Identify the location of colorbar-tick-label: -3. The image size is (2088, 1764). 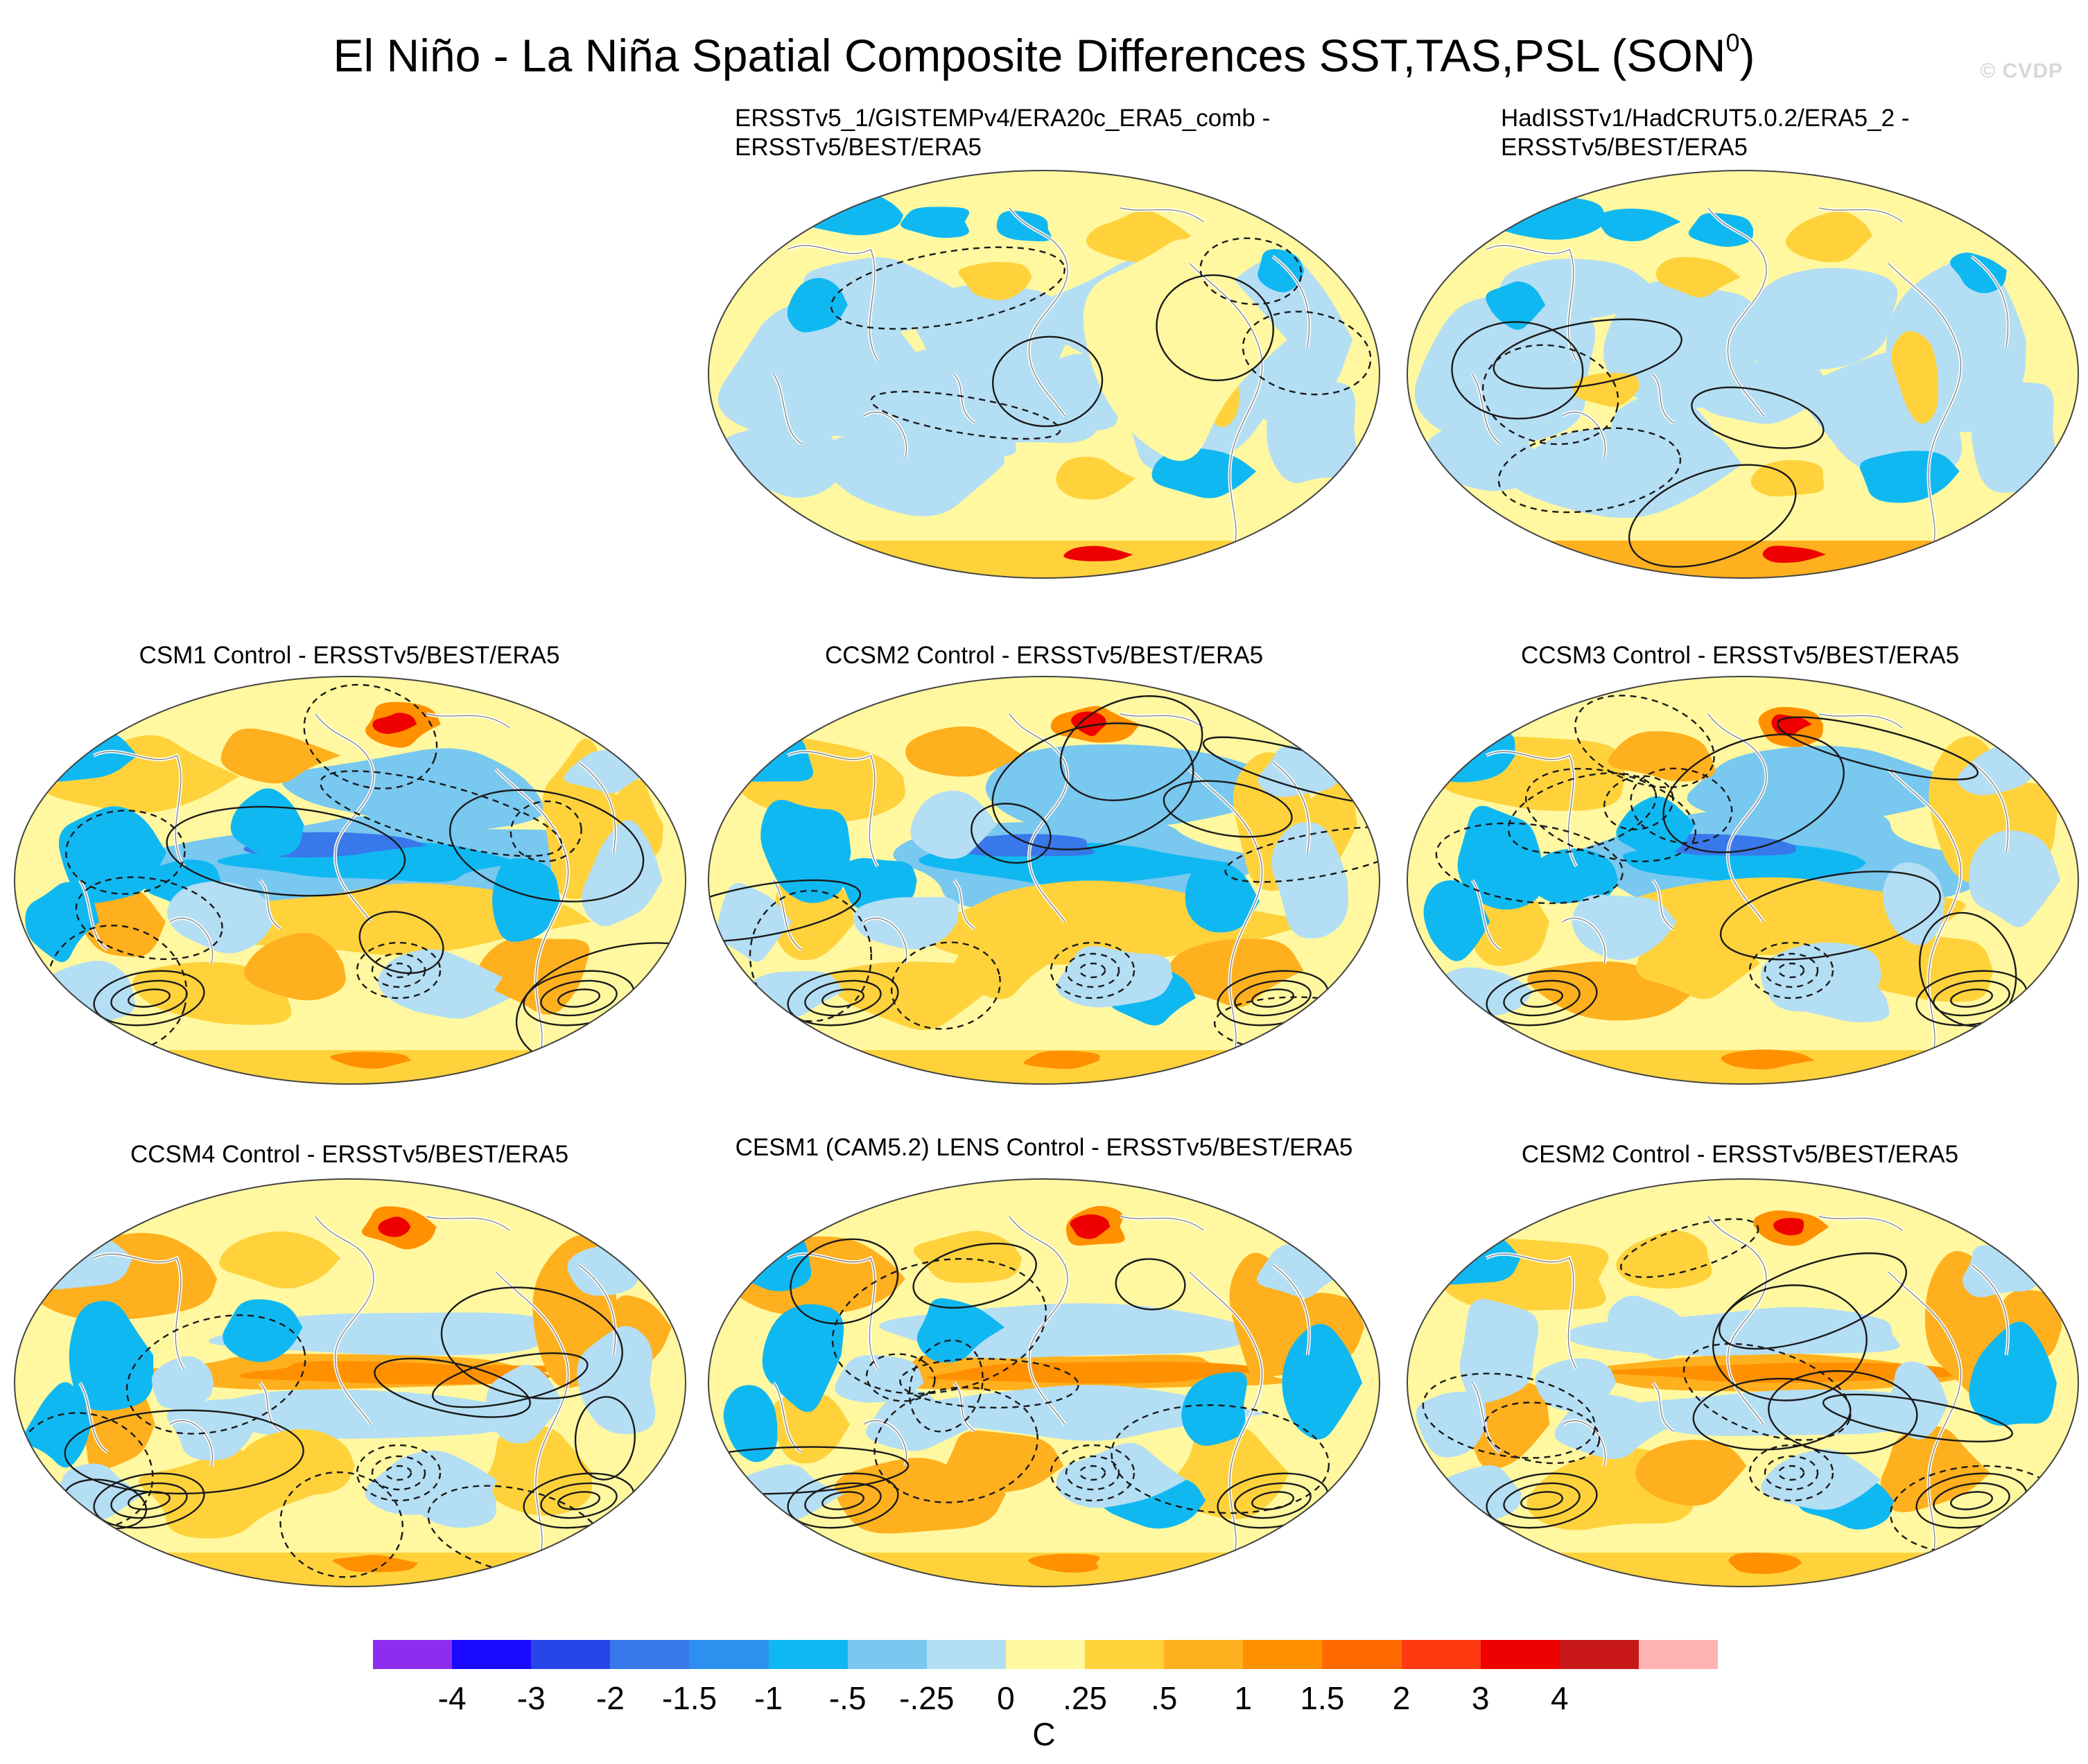
(531, 1698).